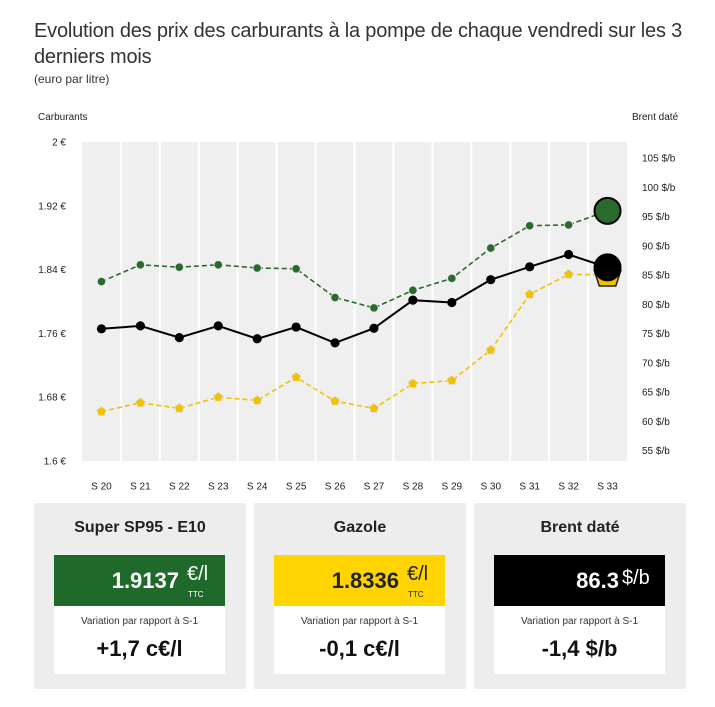  I want to click on x-tick-label: S 30, so click(490, 487).